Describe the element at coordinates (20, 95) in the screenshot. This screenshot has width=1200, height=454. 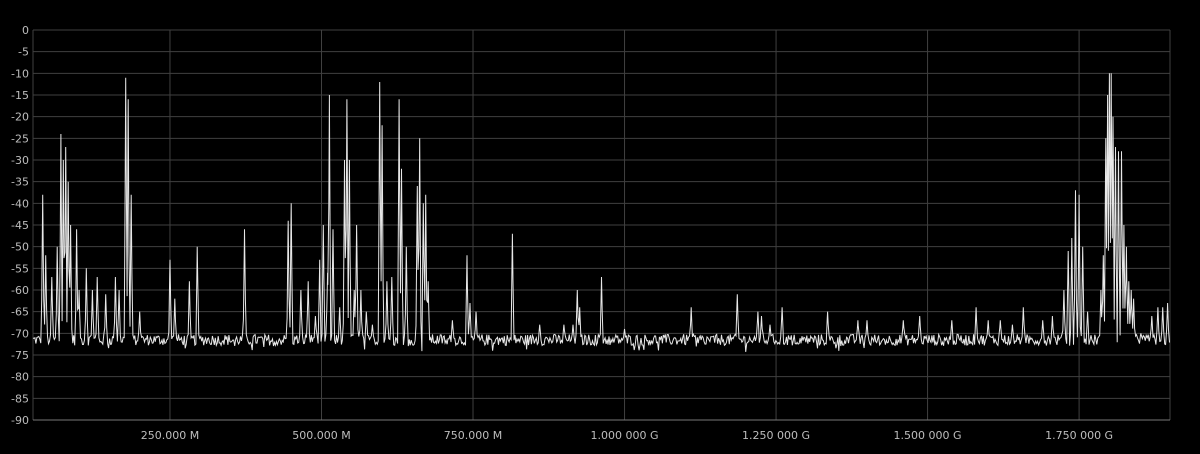
I see `y-tick-label: -15` at that location.